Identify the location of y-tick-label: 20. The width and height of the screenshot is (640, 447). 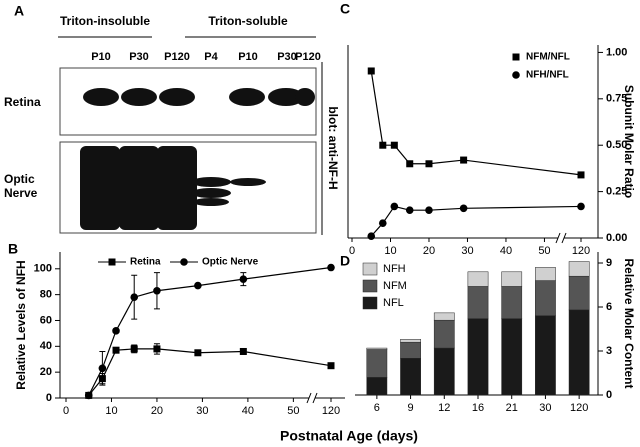
(46, 372).